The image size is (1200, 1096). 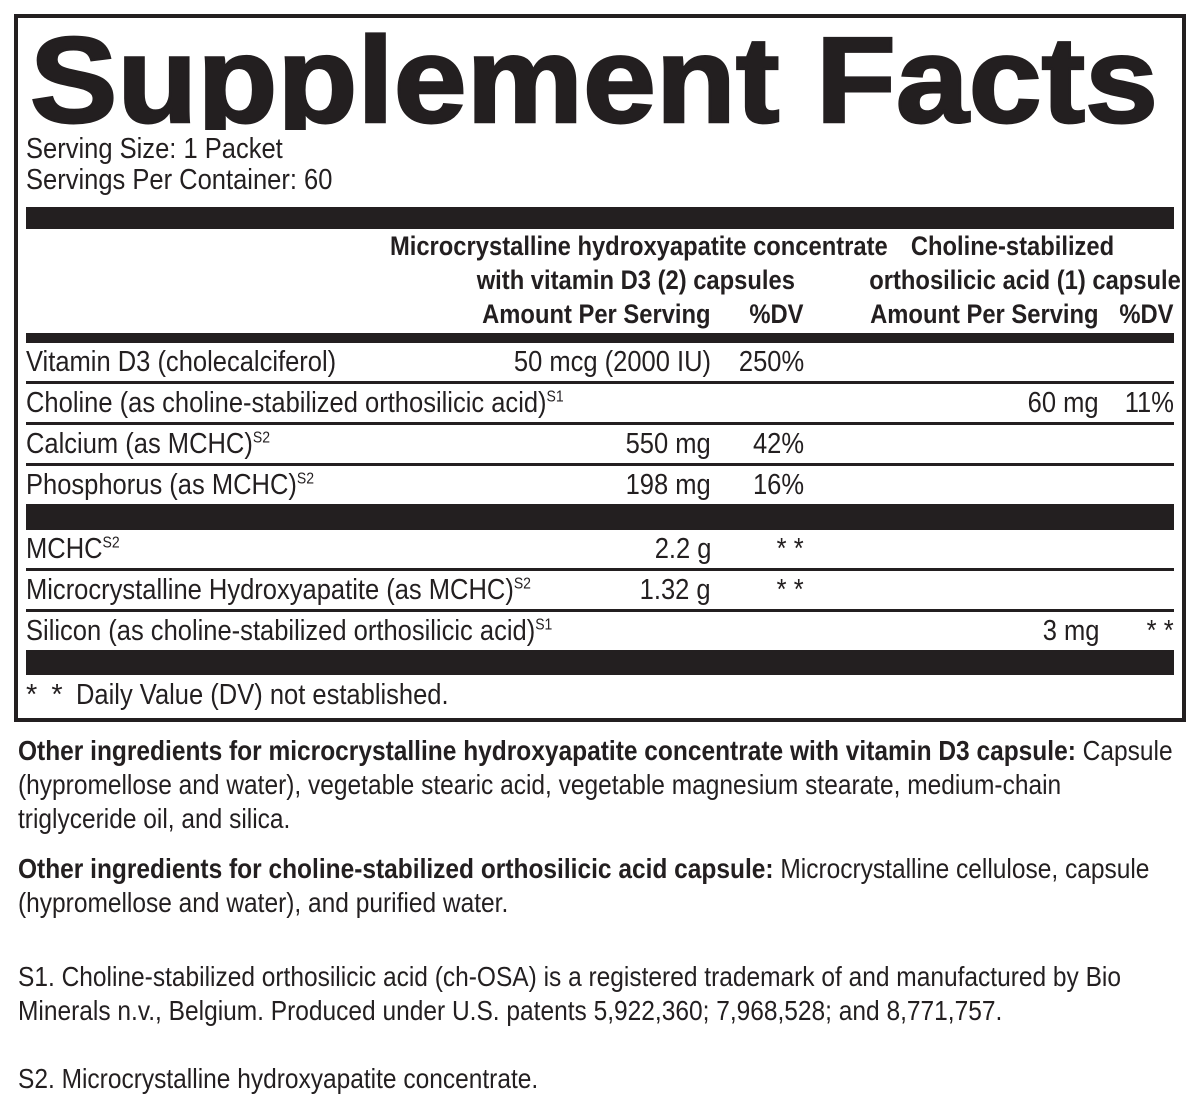 I want to click on table-row: Phosphorus (as MCHC)S2 198 mg 16%, so click(x=600, y=483).